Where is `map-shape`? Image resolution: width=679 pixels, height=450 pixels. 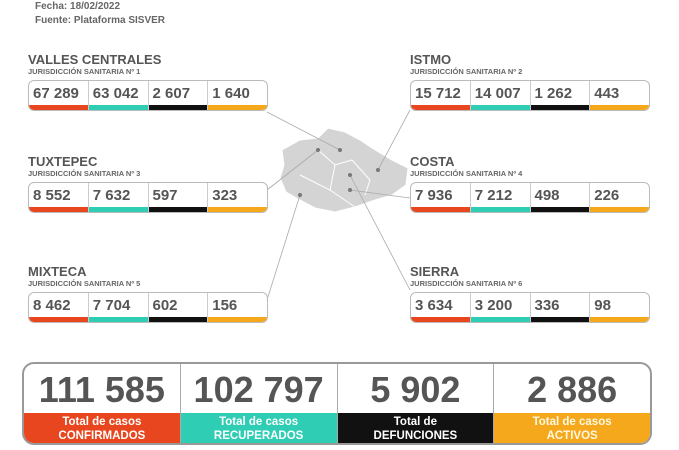
map-shape is located at coordinates (344, 170).